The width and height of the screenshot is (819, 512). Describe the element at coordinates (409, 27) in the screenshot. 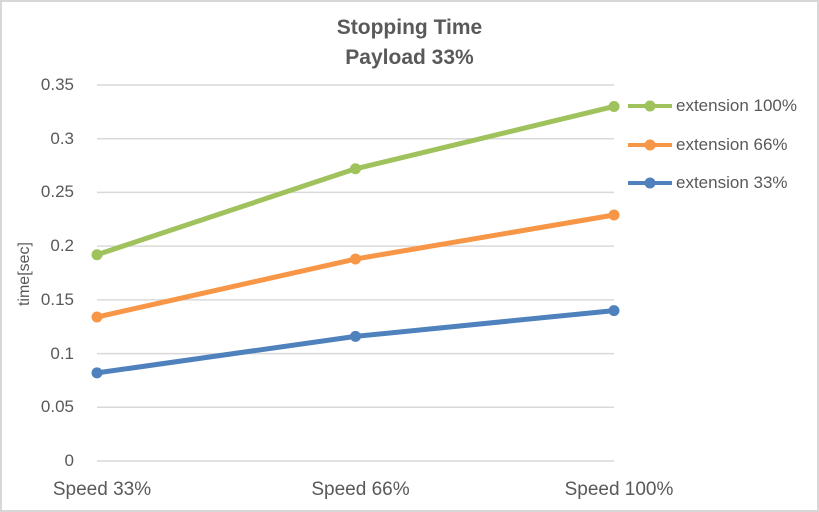

I see `chart-title: Stopping Time` at that location.